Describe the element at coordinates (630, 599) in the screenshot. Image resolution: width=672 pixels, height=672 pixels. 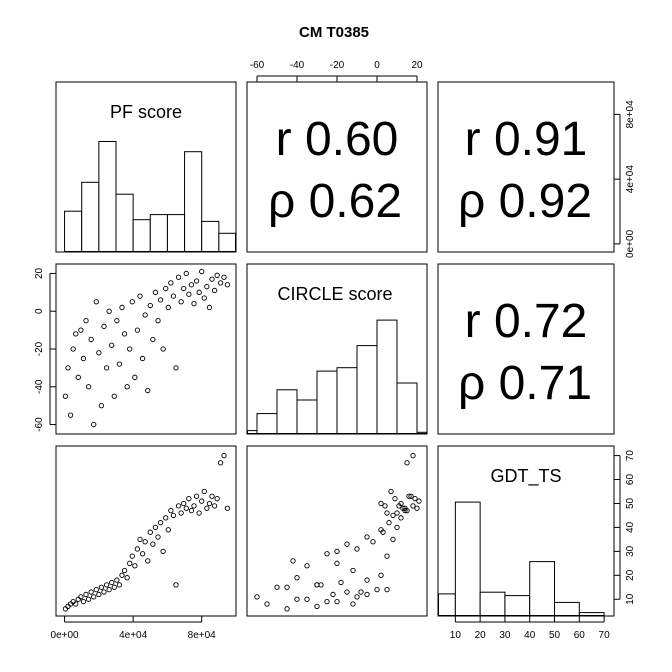
I see `tick-label: 10` at that location.